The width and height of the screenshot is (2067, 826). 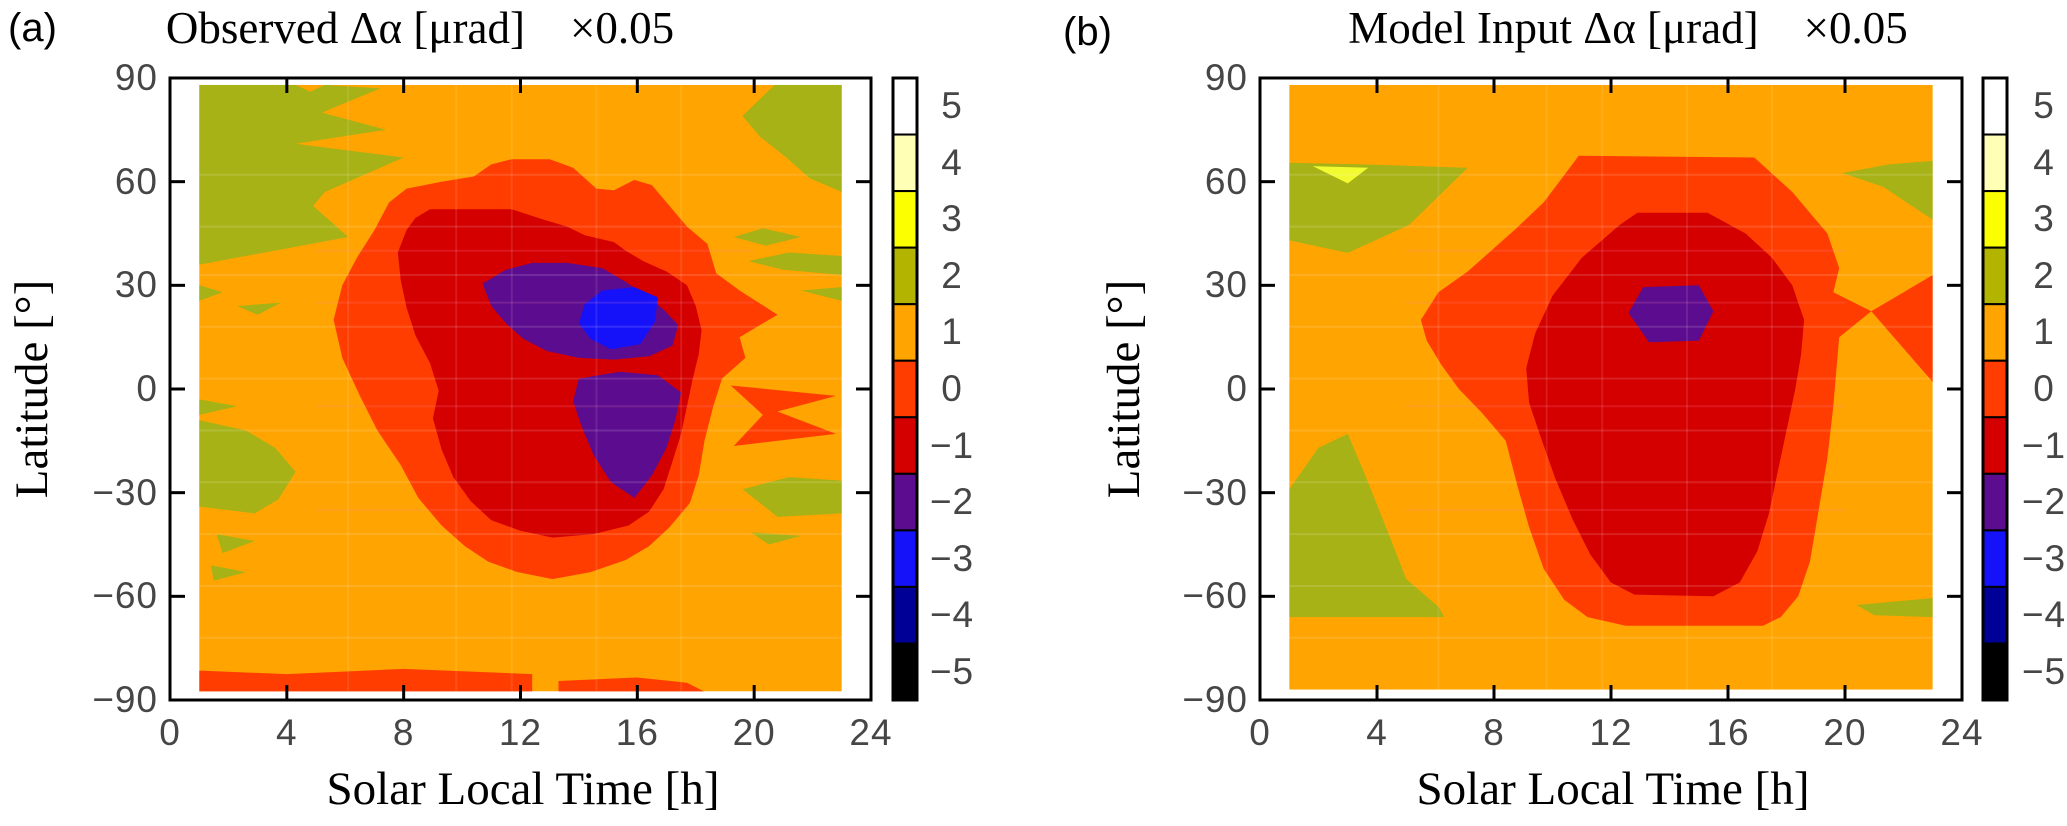 I want to click on colorbar-b, so click(x=1995, y=389).